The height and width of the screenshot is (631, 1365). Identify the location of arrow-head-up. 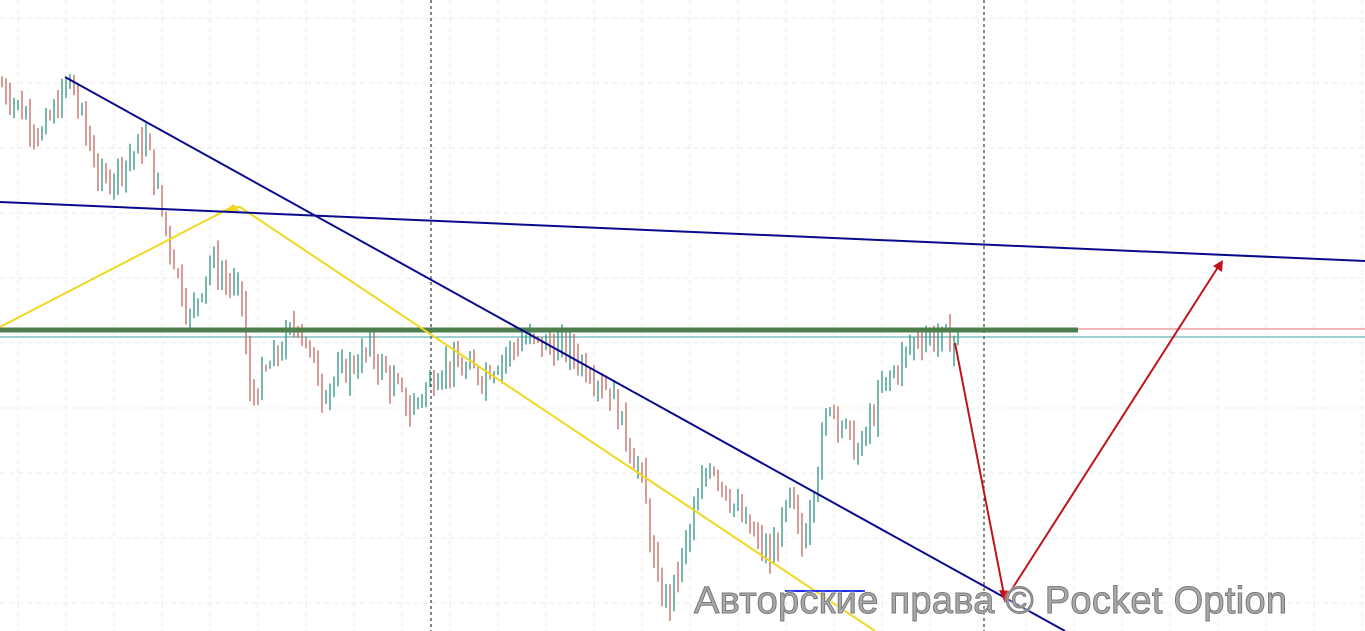
(1218, 266).